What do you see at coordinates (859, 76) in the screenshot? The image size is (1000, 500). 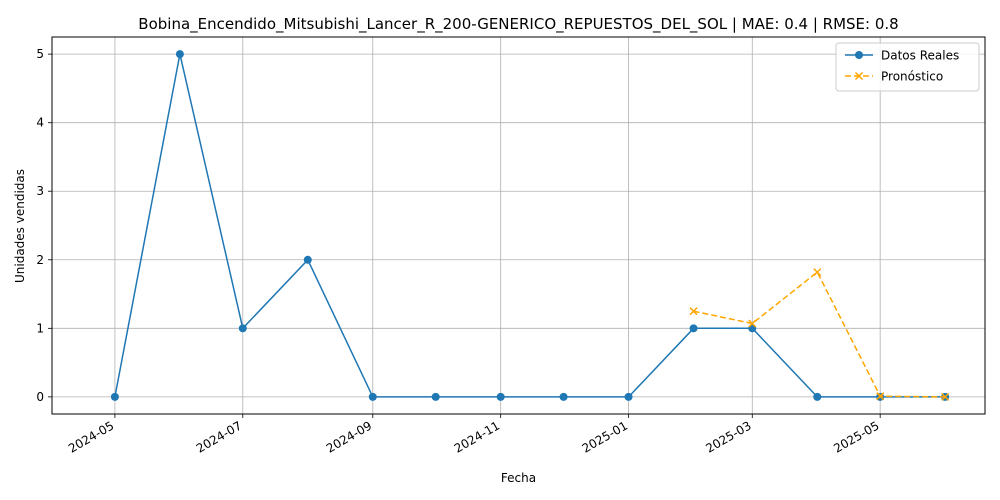 I see `legend-marker-pronostico` at bounding box center [859, 76].